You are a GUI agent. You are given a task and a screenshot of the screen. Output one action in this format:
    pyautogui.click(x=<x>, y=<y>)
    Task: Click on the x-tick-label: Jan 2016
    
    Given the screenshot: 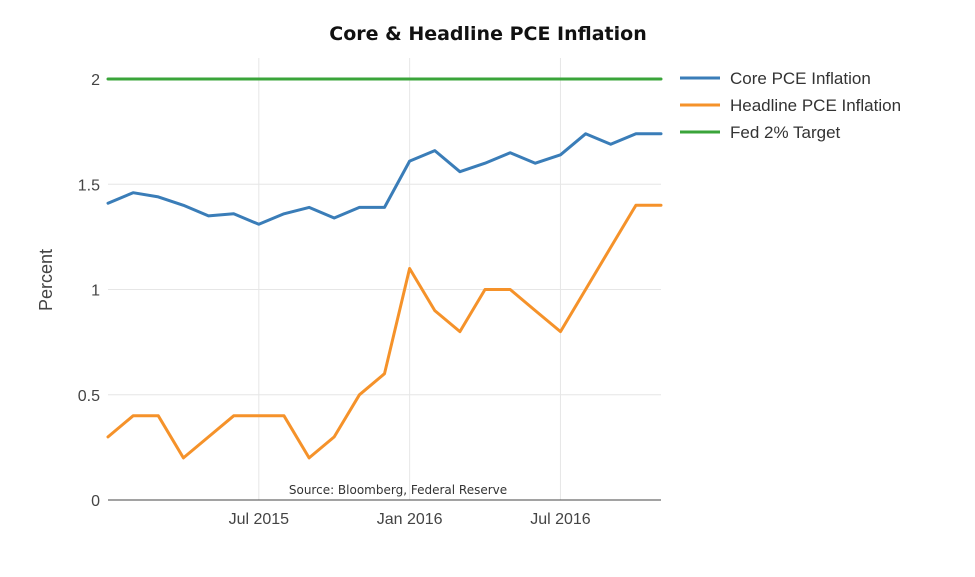 What is the action you would take?
    pyautogui.click(x=410, y=519)
    